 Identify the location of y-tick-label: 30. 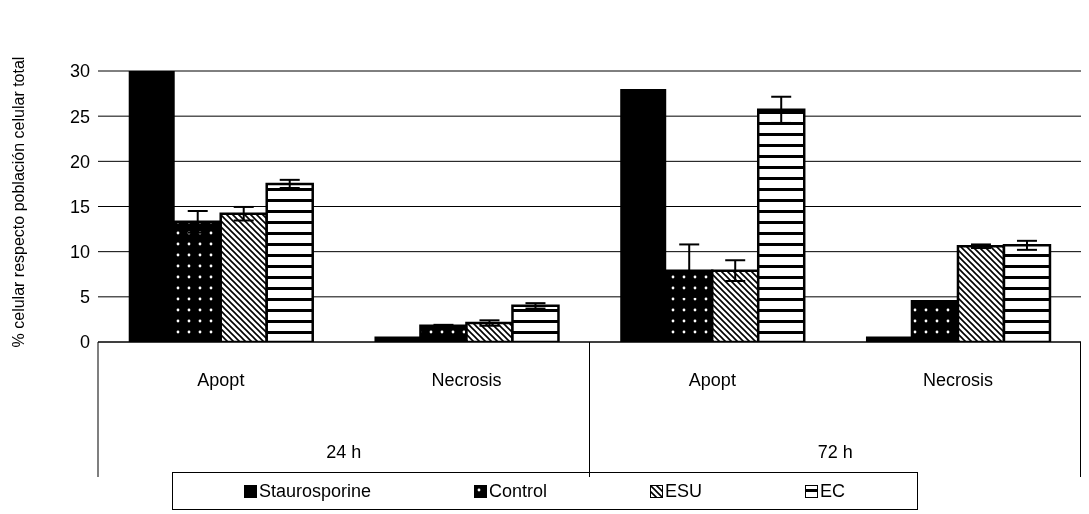
(79, 71).